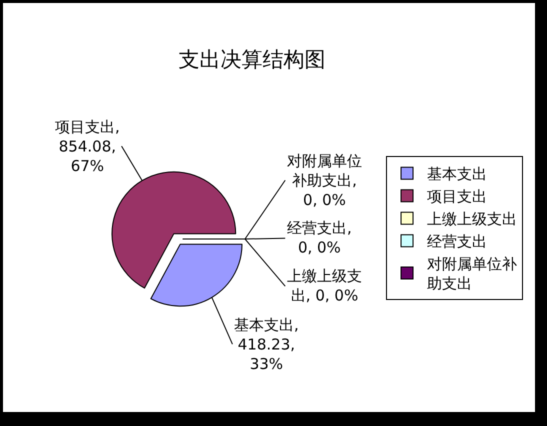 The image size is (547, 426). Describe the element at coordinates (472, 219) in the screenshot. I see `legend-label: 上缴上级支出` at that location.